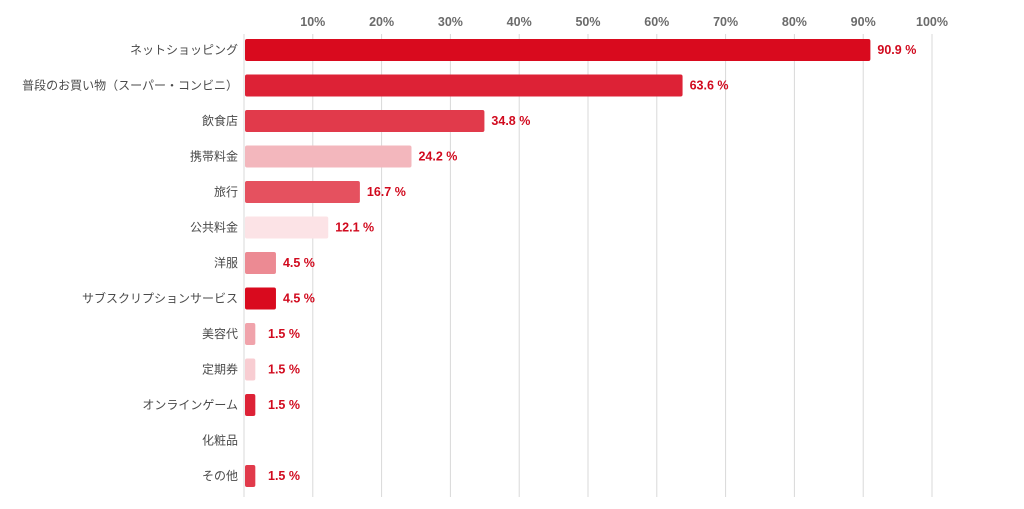  What do you see at coordinates (450, 22) in the screenshot?
I see `x-tick-label: 30%` at bounding box center [450, 22].